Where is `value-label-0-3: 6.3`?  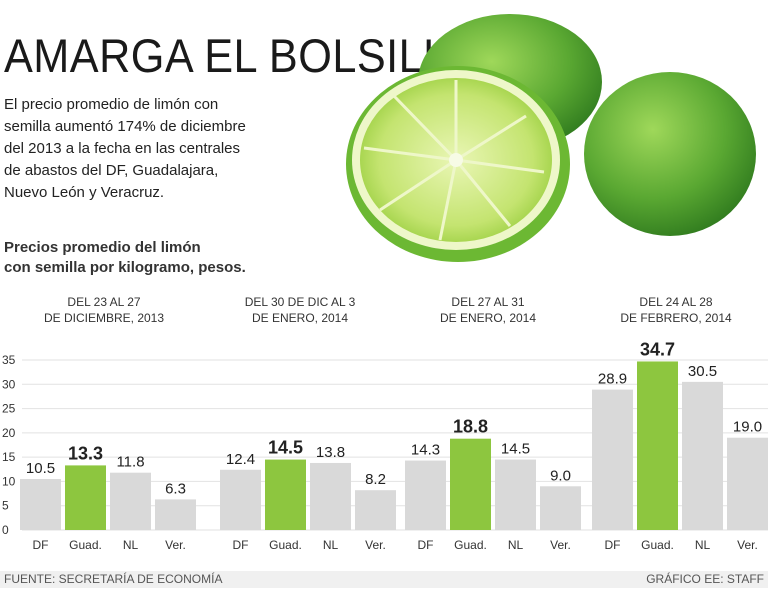
value-label-0-3: 6.3 is located at coordinates (175, 488).